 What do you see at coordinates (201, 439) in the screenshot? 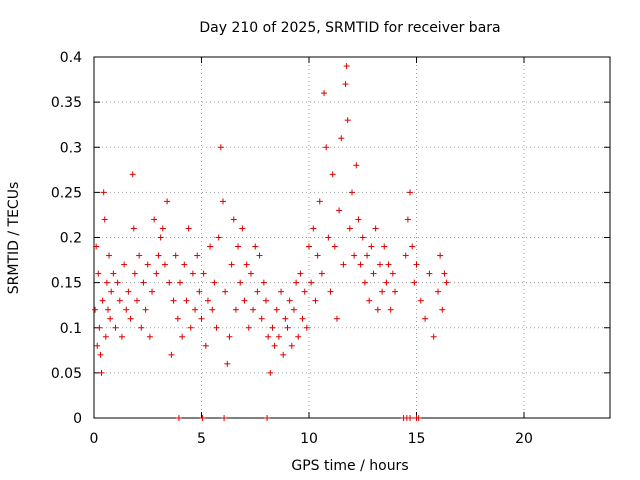
I see `x-tick-label: 5` at bounding box center [201, 439].